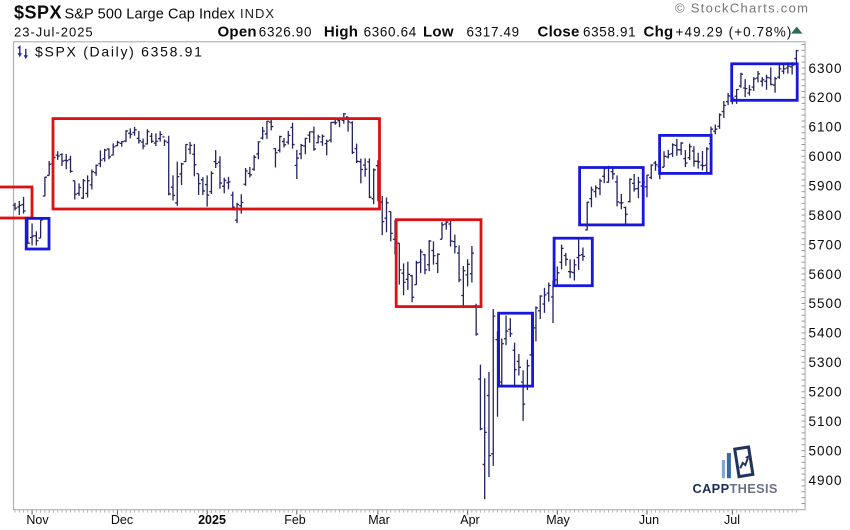 This screenshot has height=530, width=850. What do you see at coordinates (826, 274) in the screenshot?
I see `svg-text: 5600` at bounding box center [826, 274].